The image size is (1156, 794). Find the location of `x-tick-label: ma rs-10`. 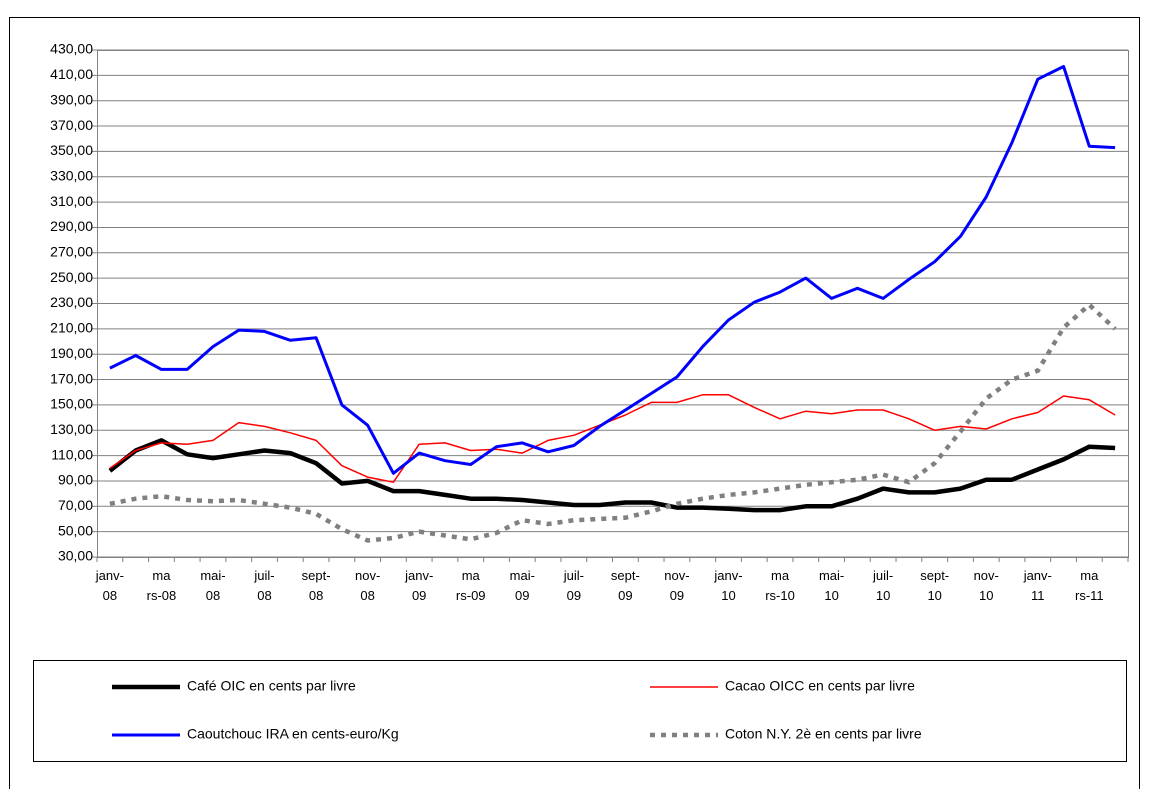

x-tick-label: ma rs-10 is located at coordinates (780, 585).